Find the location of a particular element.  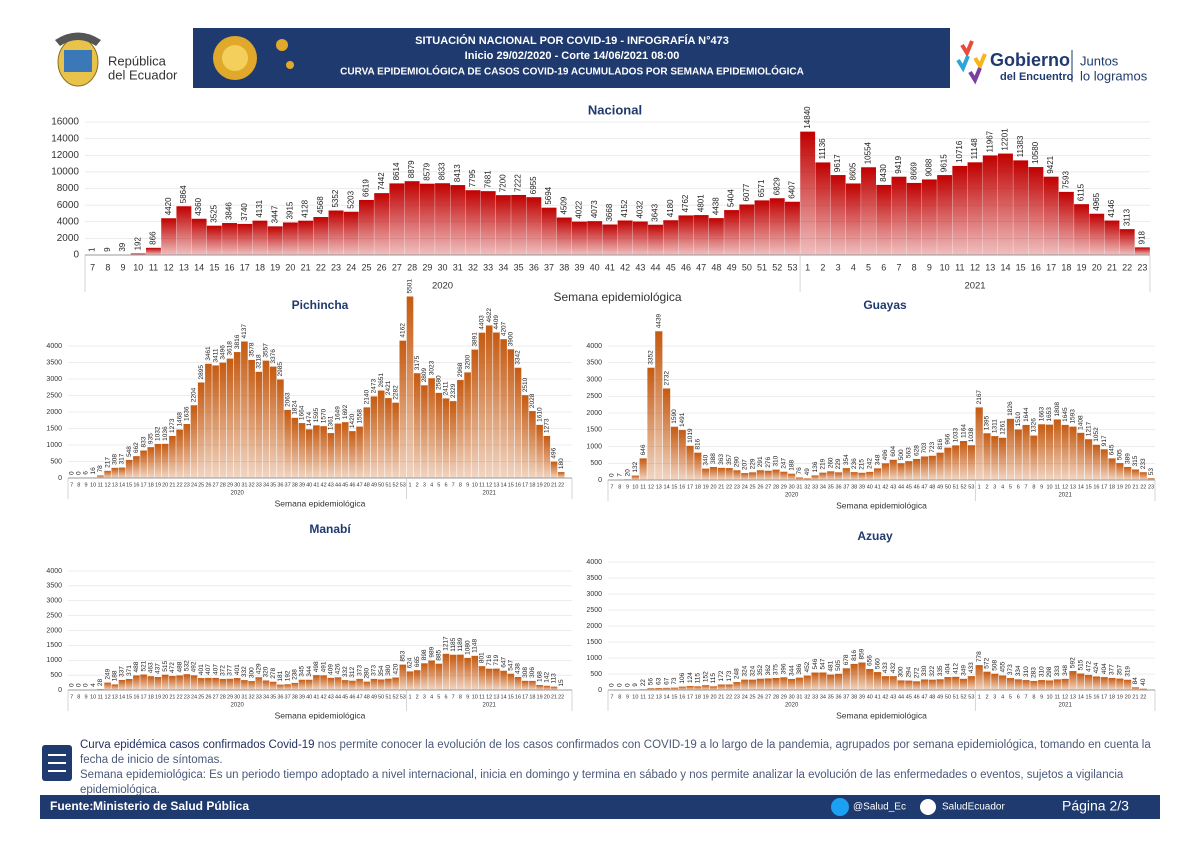

header-banner is located at coordinates (571, 58).